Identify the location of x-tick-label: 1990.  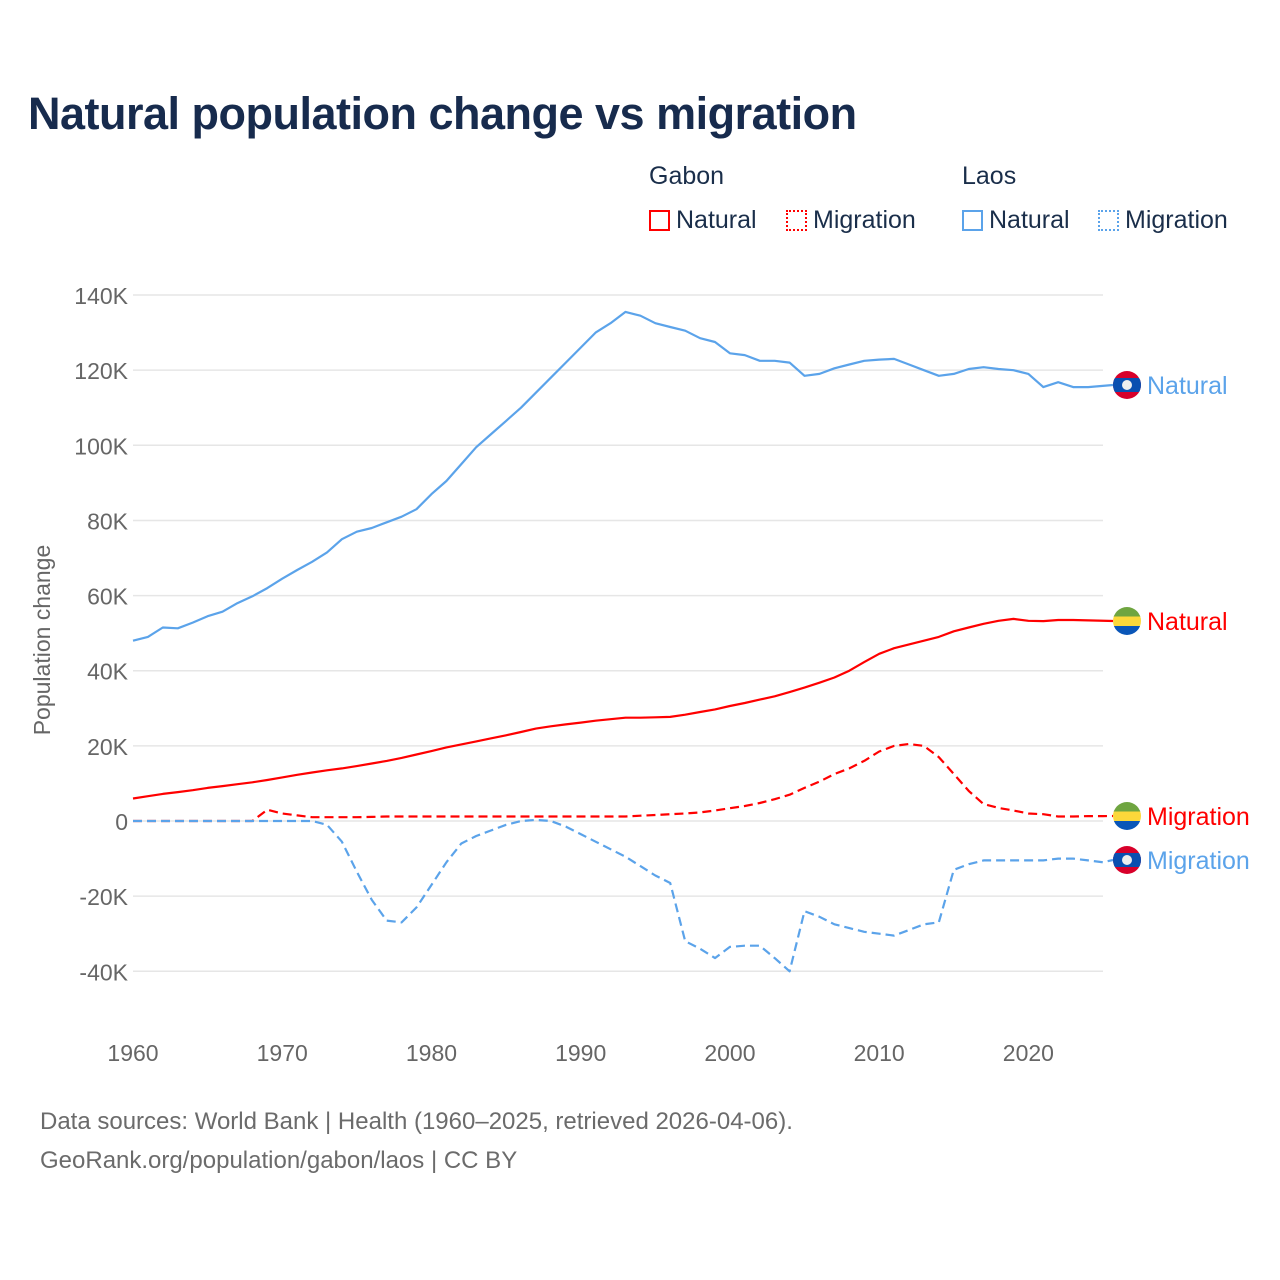
(580, 1053).